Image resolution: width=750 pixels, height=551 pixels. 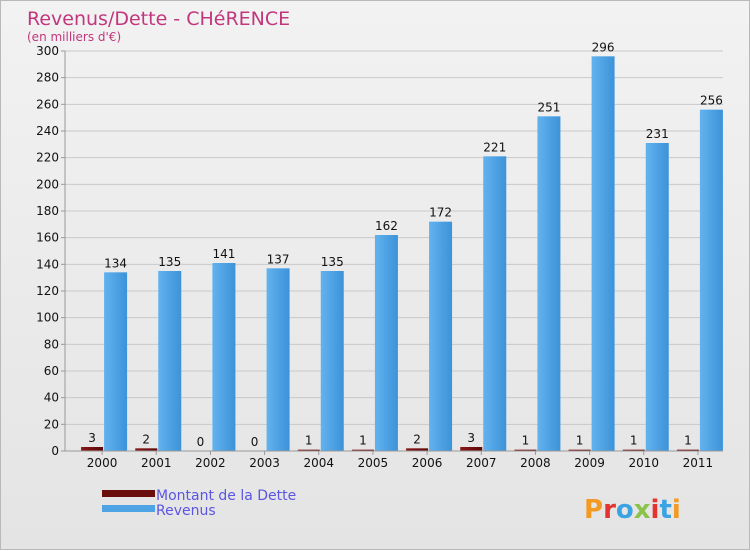 I want to click on bar-debt-2004, so click(x=308, y=450).